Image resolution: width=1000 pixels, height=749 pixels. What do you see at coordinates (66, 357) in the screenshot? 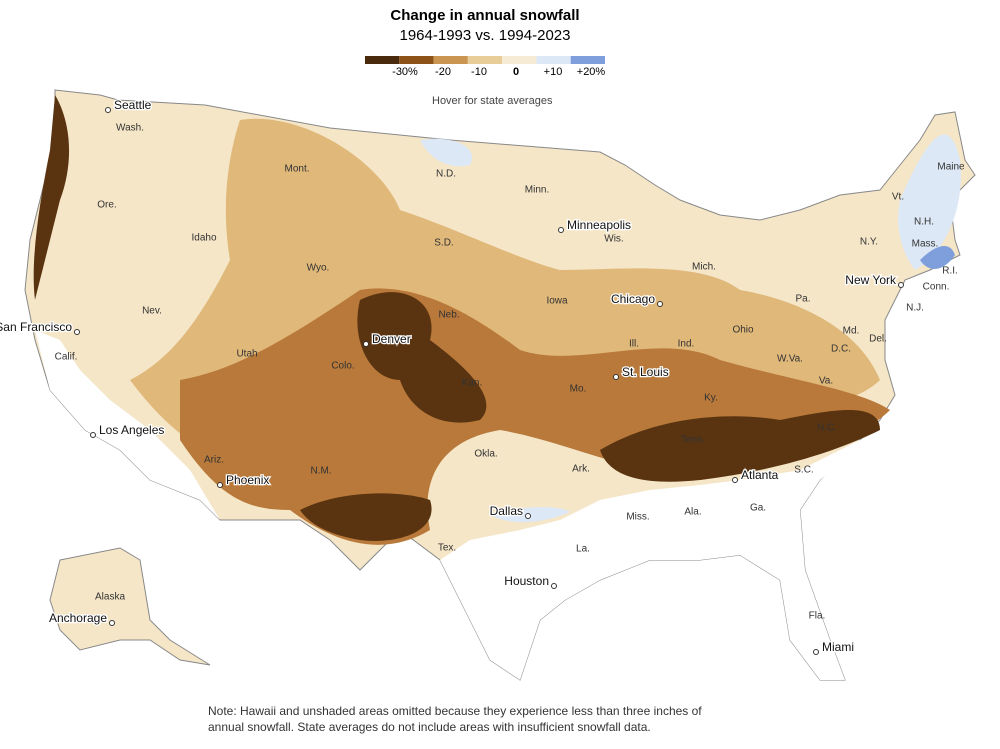
I see `state-label: Calif.` at bounding box center [66, 357].